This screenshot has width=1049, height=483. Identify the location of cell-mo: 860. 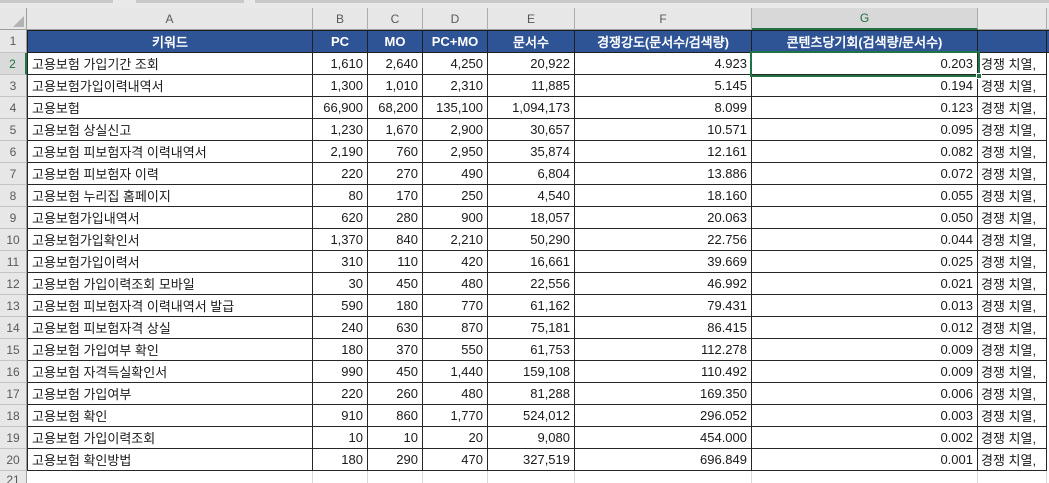
(395, 416).